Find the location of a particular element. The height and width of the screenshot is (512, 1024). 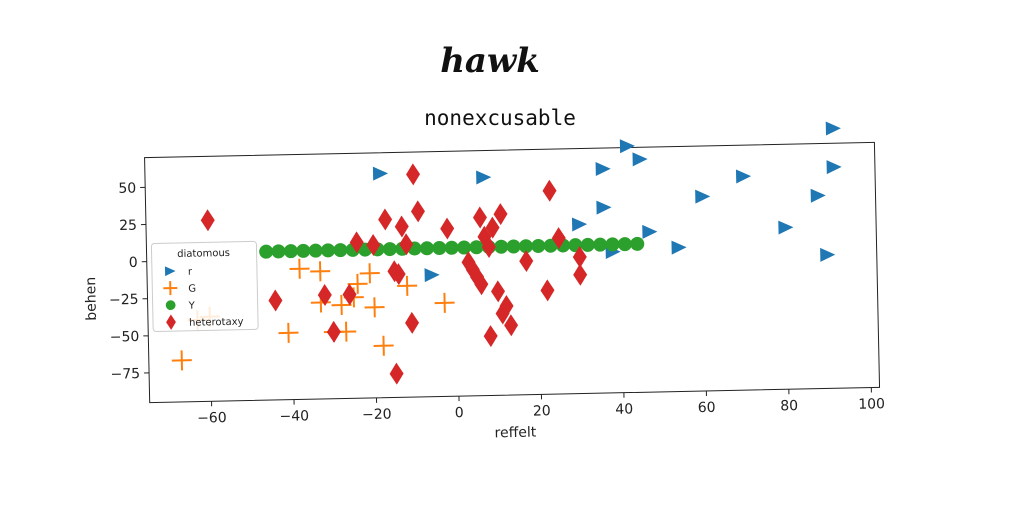

x-tick-label: −20 is located at coordinates (377, 415).